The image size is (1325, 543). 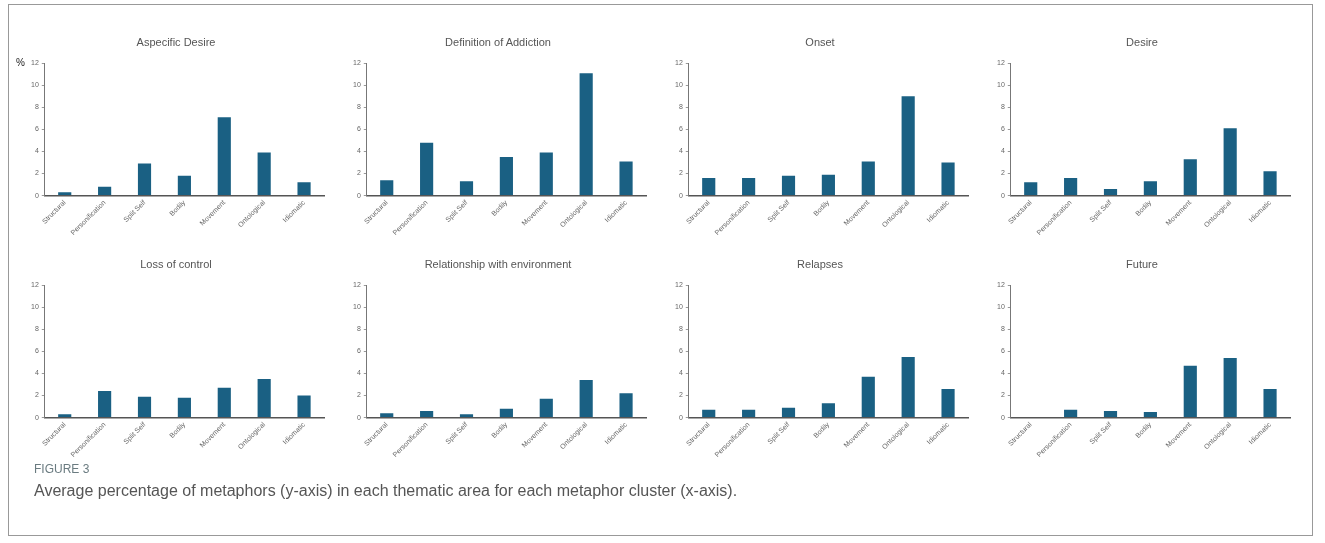 I want to click on chart-title: Aspecific Desire, so click(x=176, y=41).